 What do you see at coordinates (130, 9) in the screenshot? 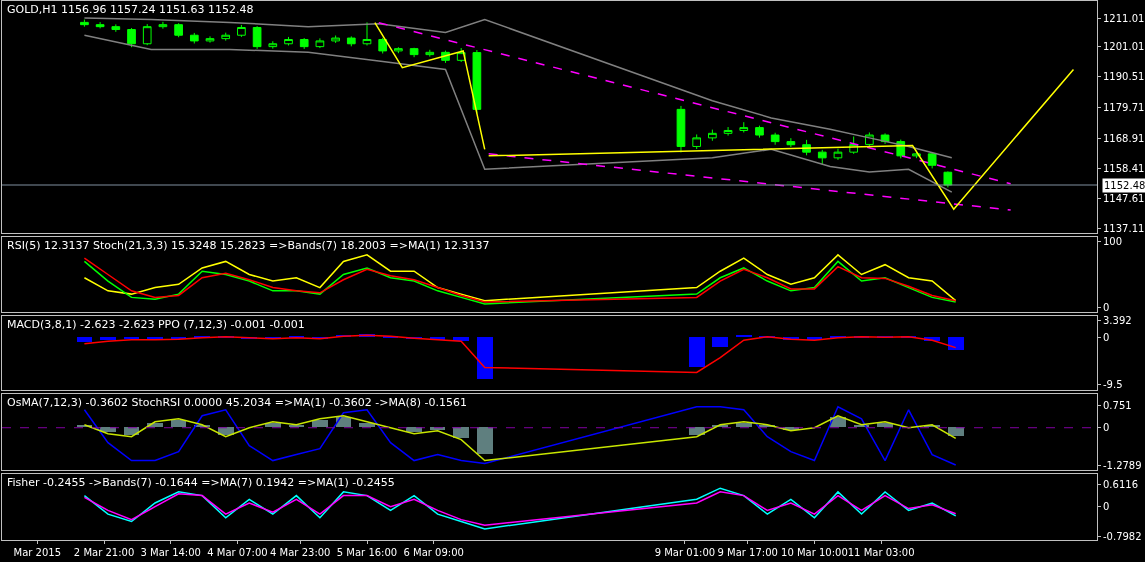
I see `chart-title: GOLD,H1 1156.96 1157.24 1151.63 1152.48` at bounding box center [130, 9].